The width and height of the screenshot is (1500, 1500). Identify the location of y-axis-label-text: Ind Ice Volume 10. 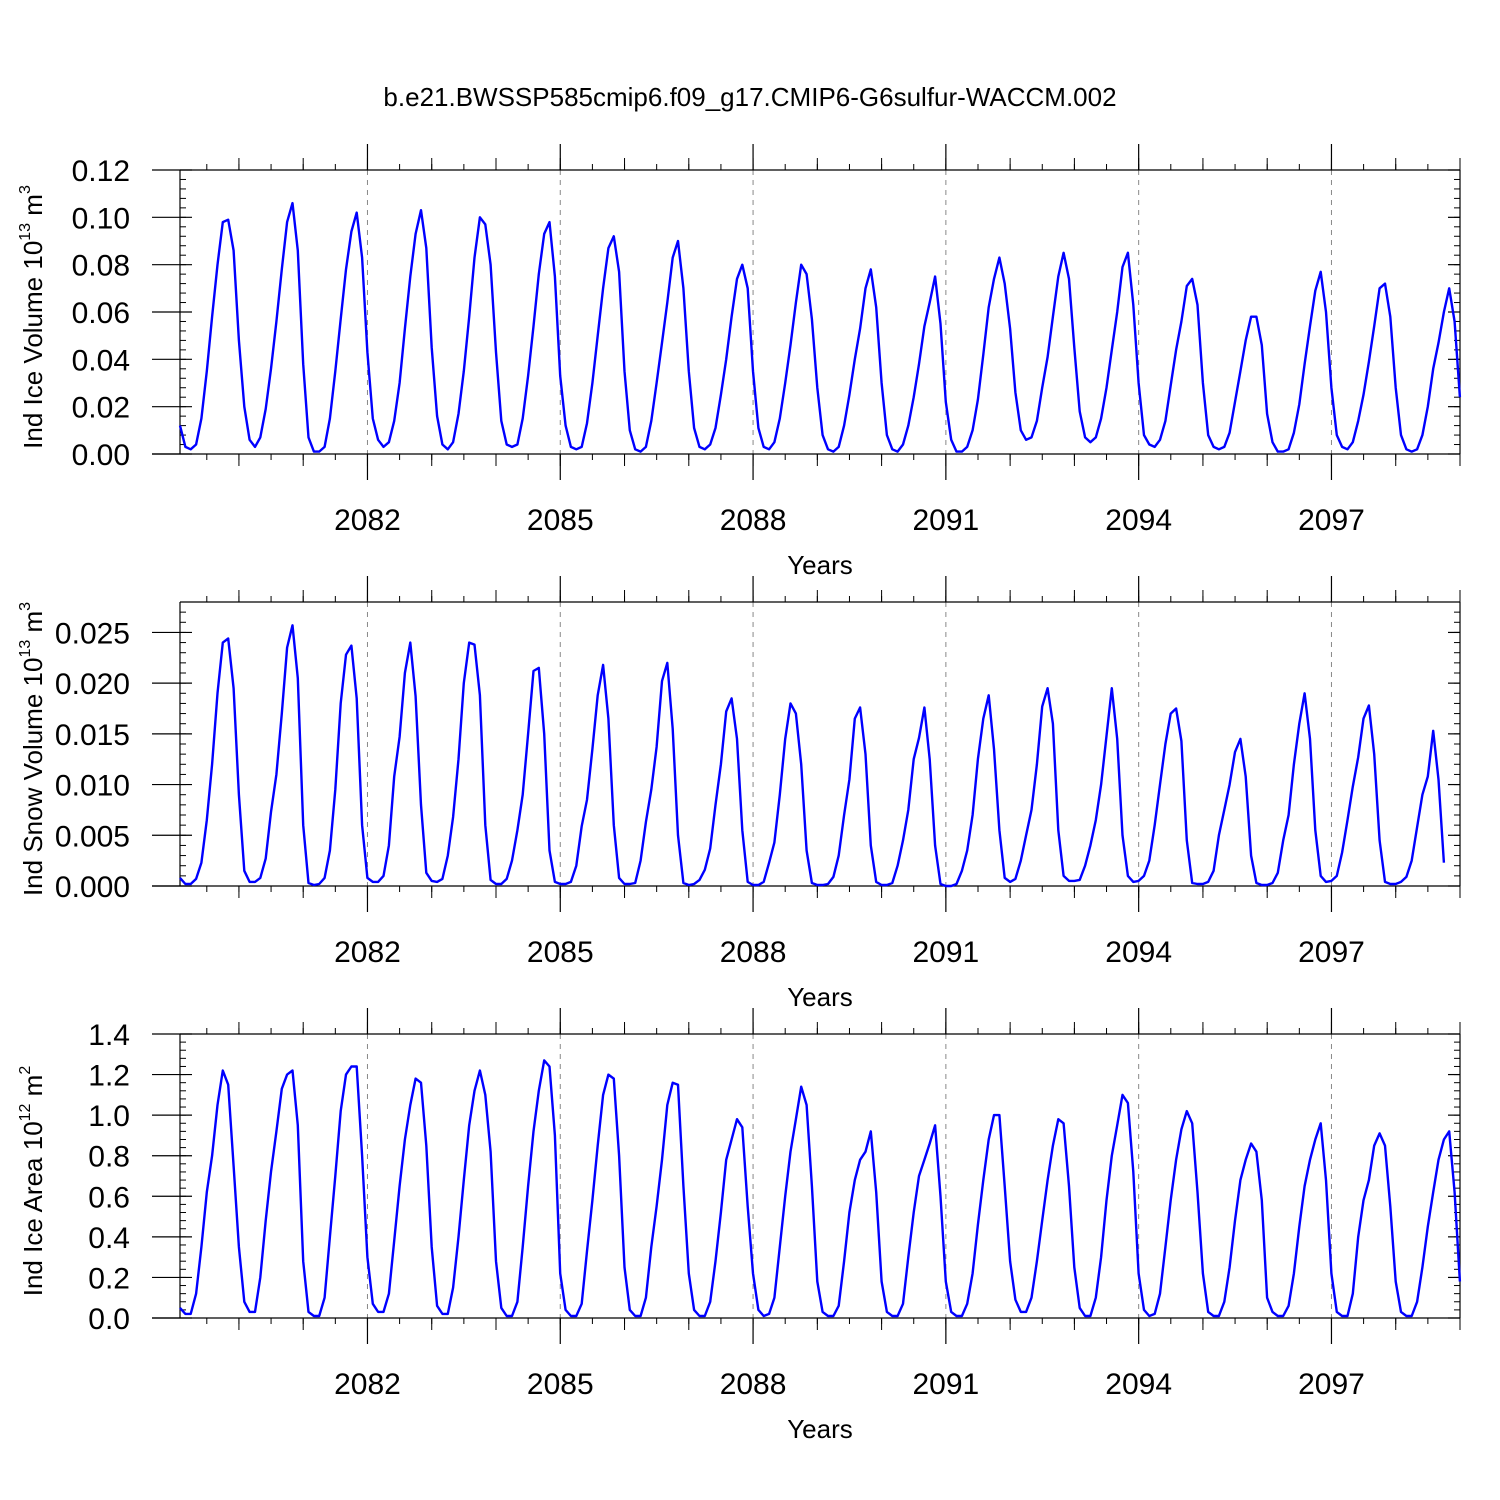
(33, 345).